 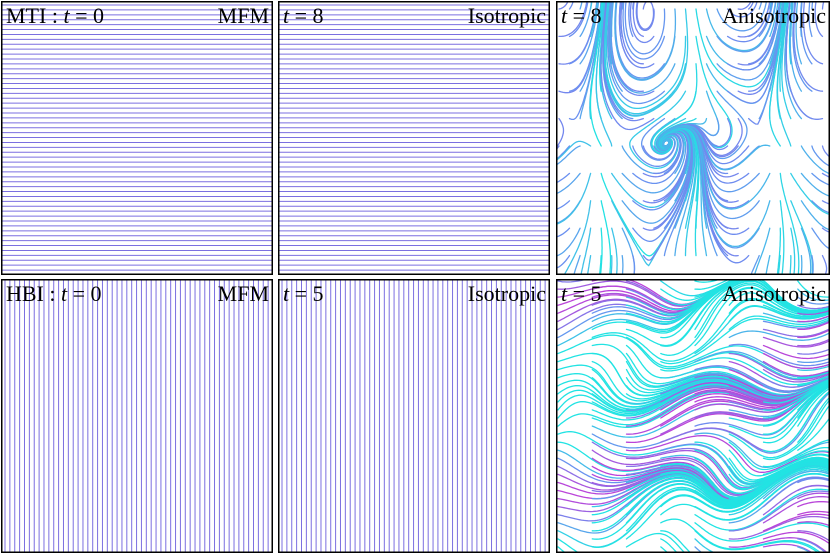 I want to click on mti-aniso-method-label: Anisotropic, so click(x=774, y=15).